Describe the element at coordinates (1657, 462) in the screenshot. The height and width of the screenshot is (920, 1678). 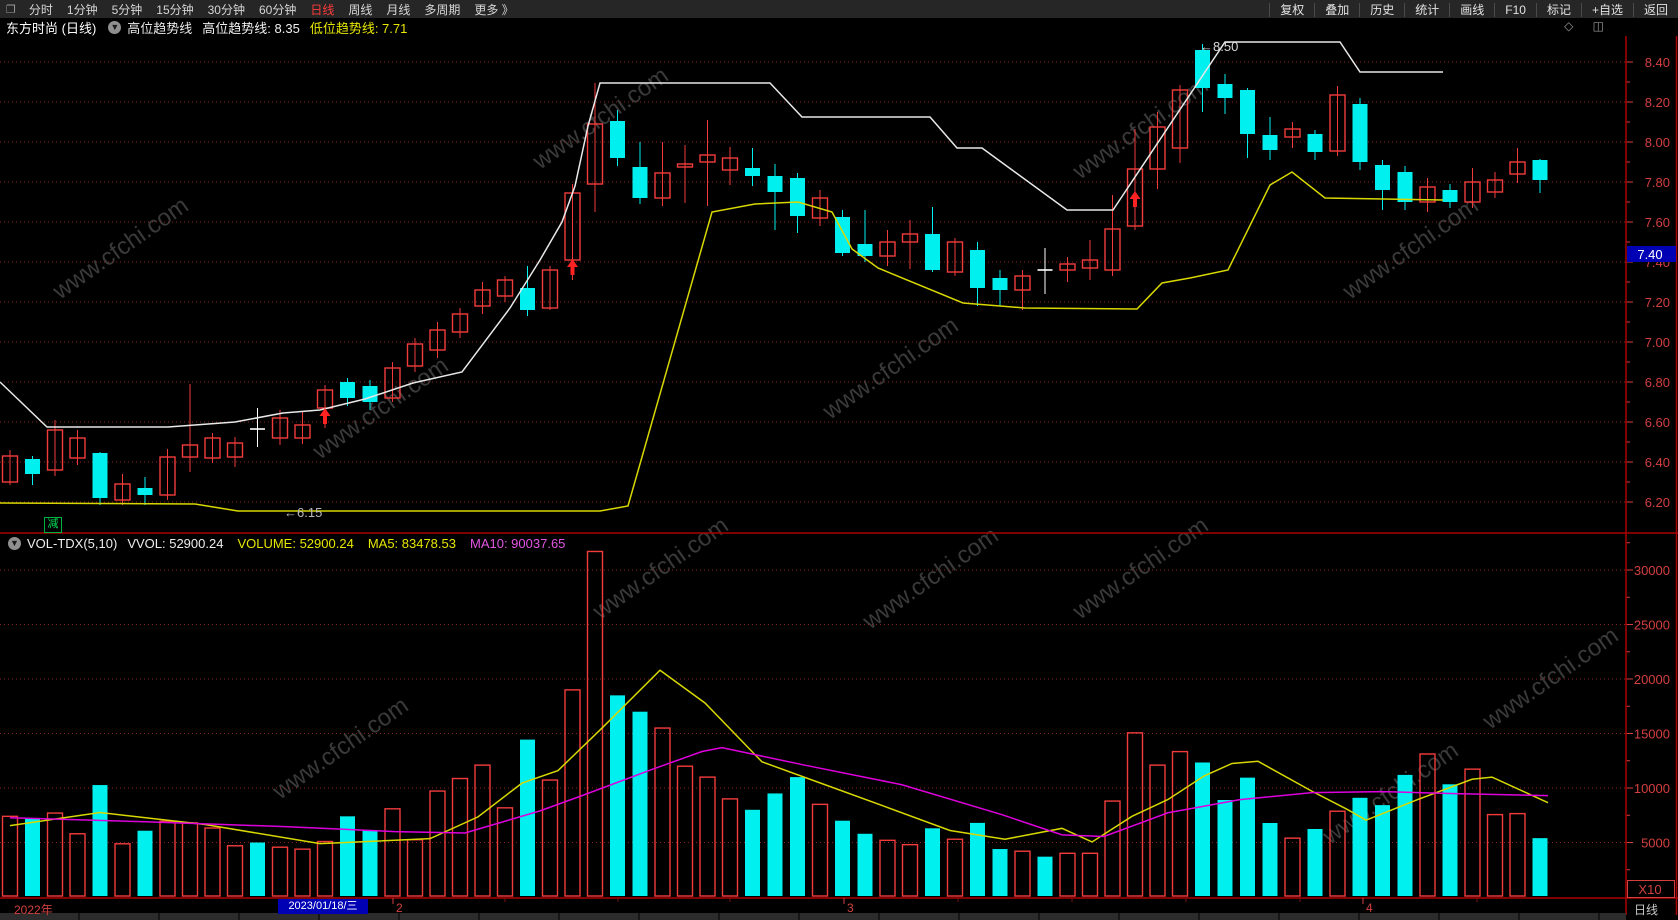
I see `price-axis-label: 6.40` at that location.